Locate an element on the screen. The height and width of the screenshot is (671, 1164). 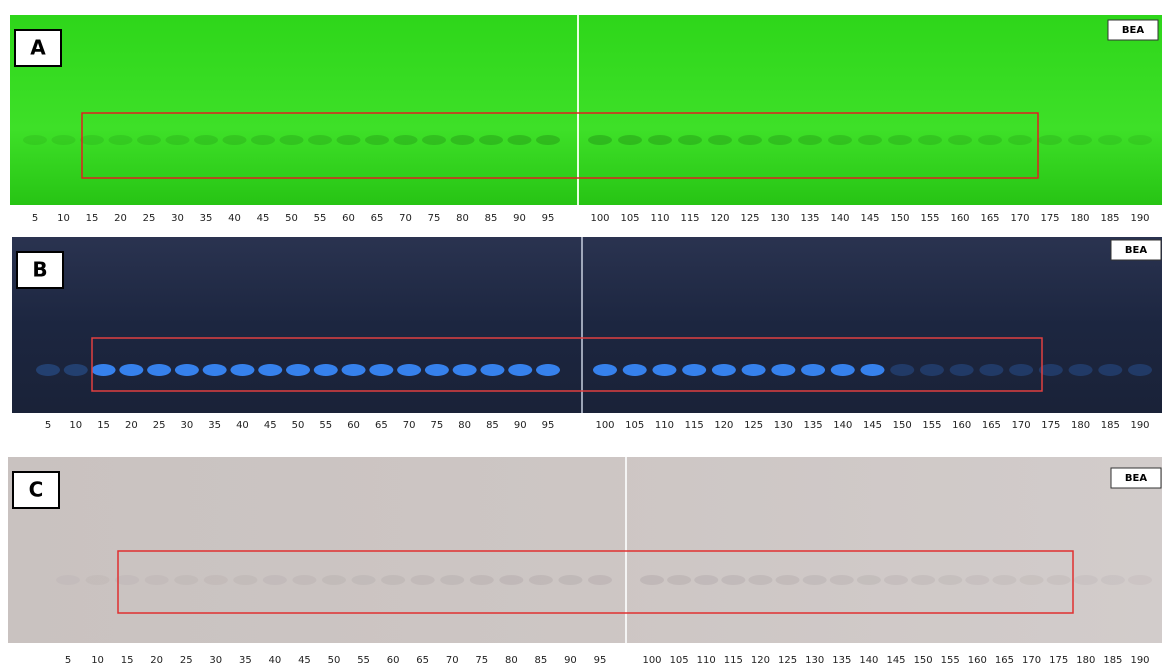
lane-label: 150 is located at coordinates (899, 218).